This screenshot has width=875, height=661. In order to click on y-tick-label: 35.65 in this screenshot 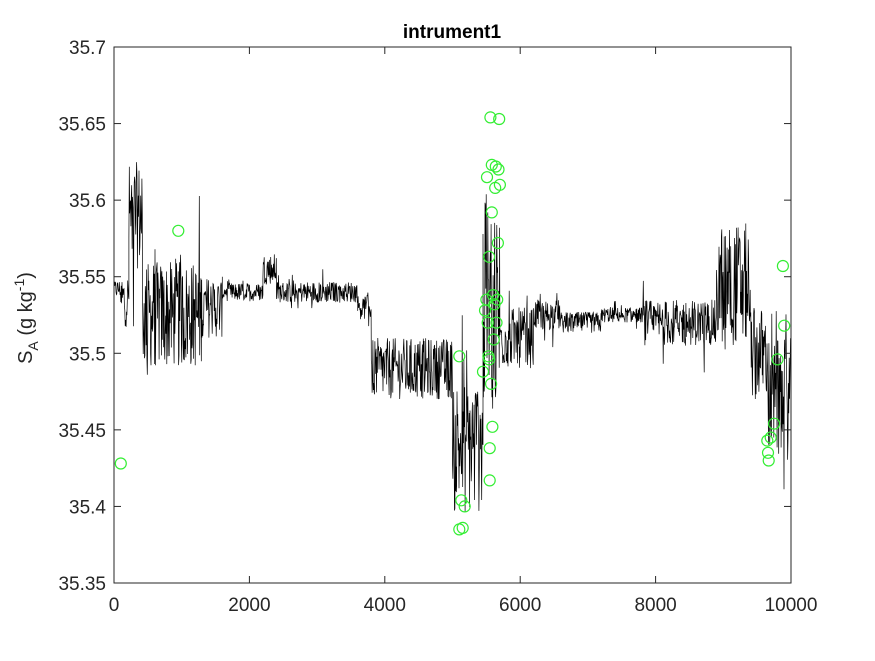, I will do `click(82, 125)`.